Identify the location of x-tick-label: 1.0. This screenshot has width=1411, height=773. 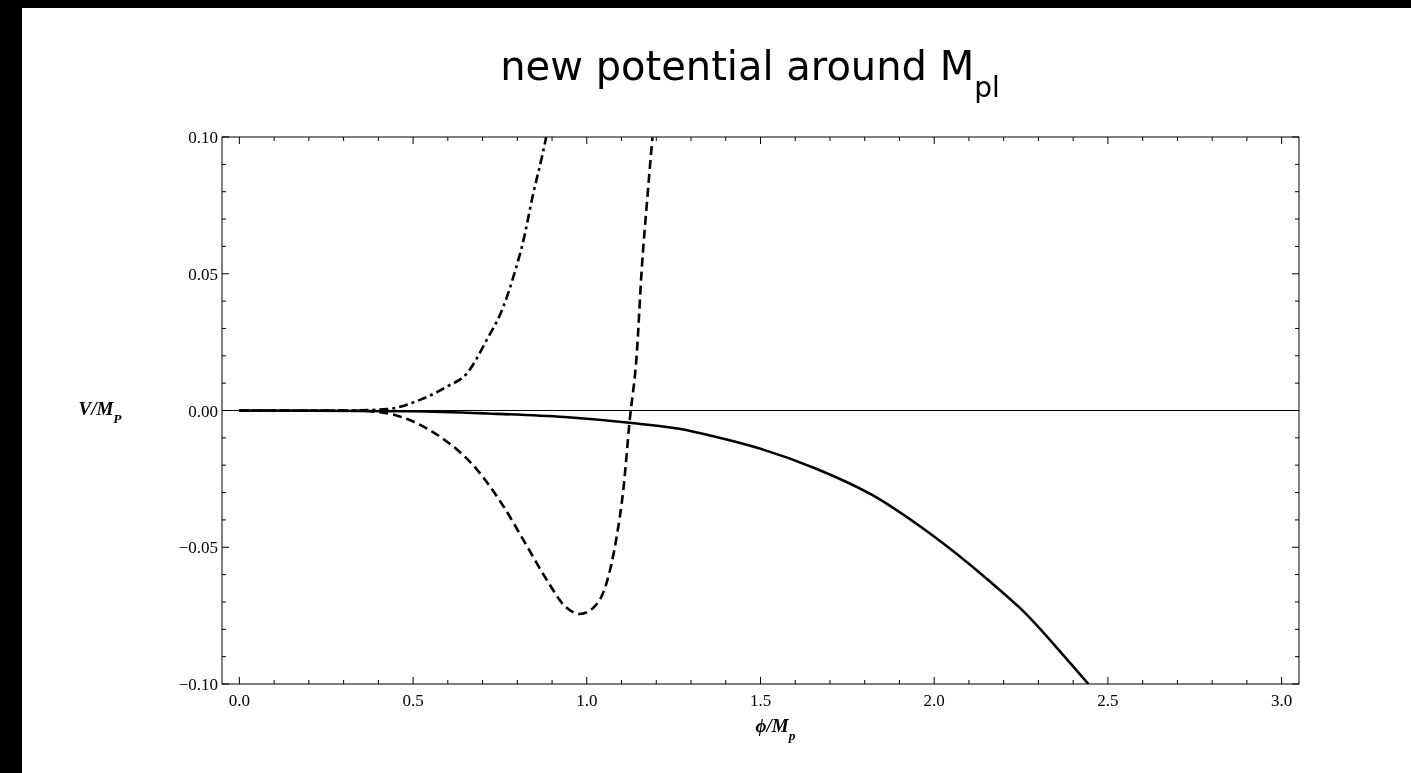
(587, 700).